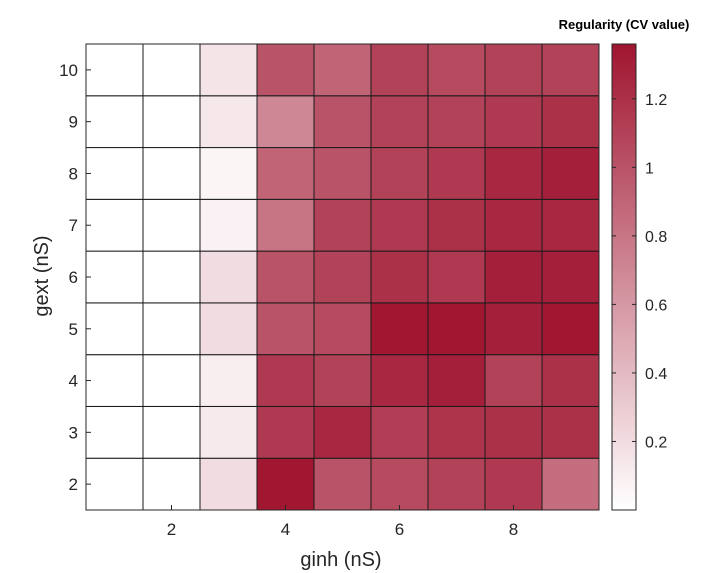 This screenshot has width=727, height=573. I want to click on y-tick-label: 10, so click(68, 70).